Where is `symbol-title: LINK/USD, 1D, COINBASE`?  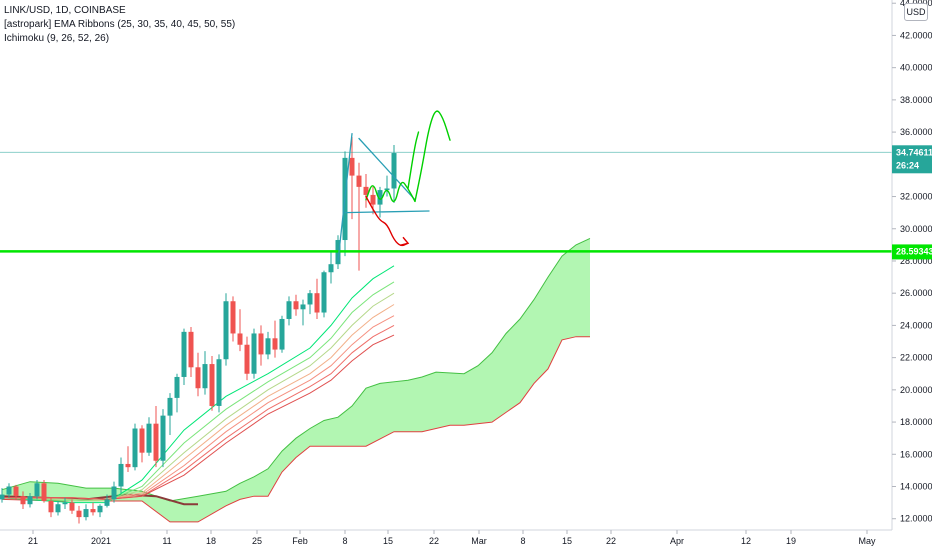
symbol-title: LINK/USD, 1D, COINBASE is located at coordinates (65, 10).